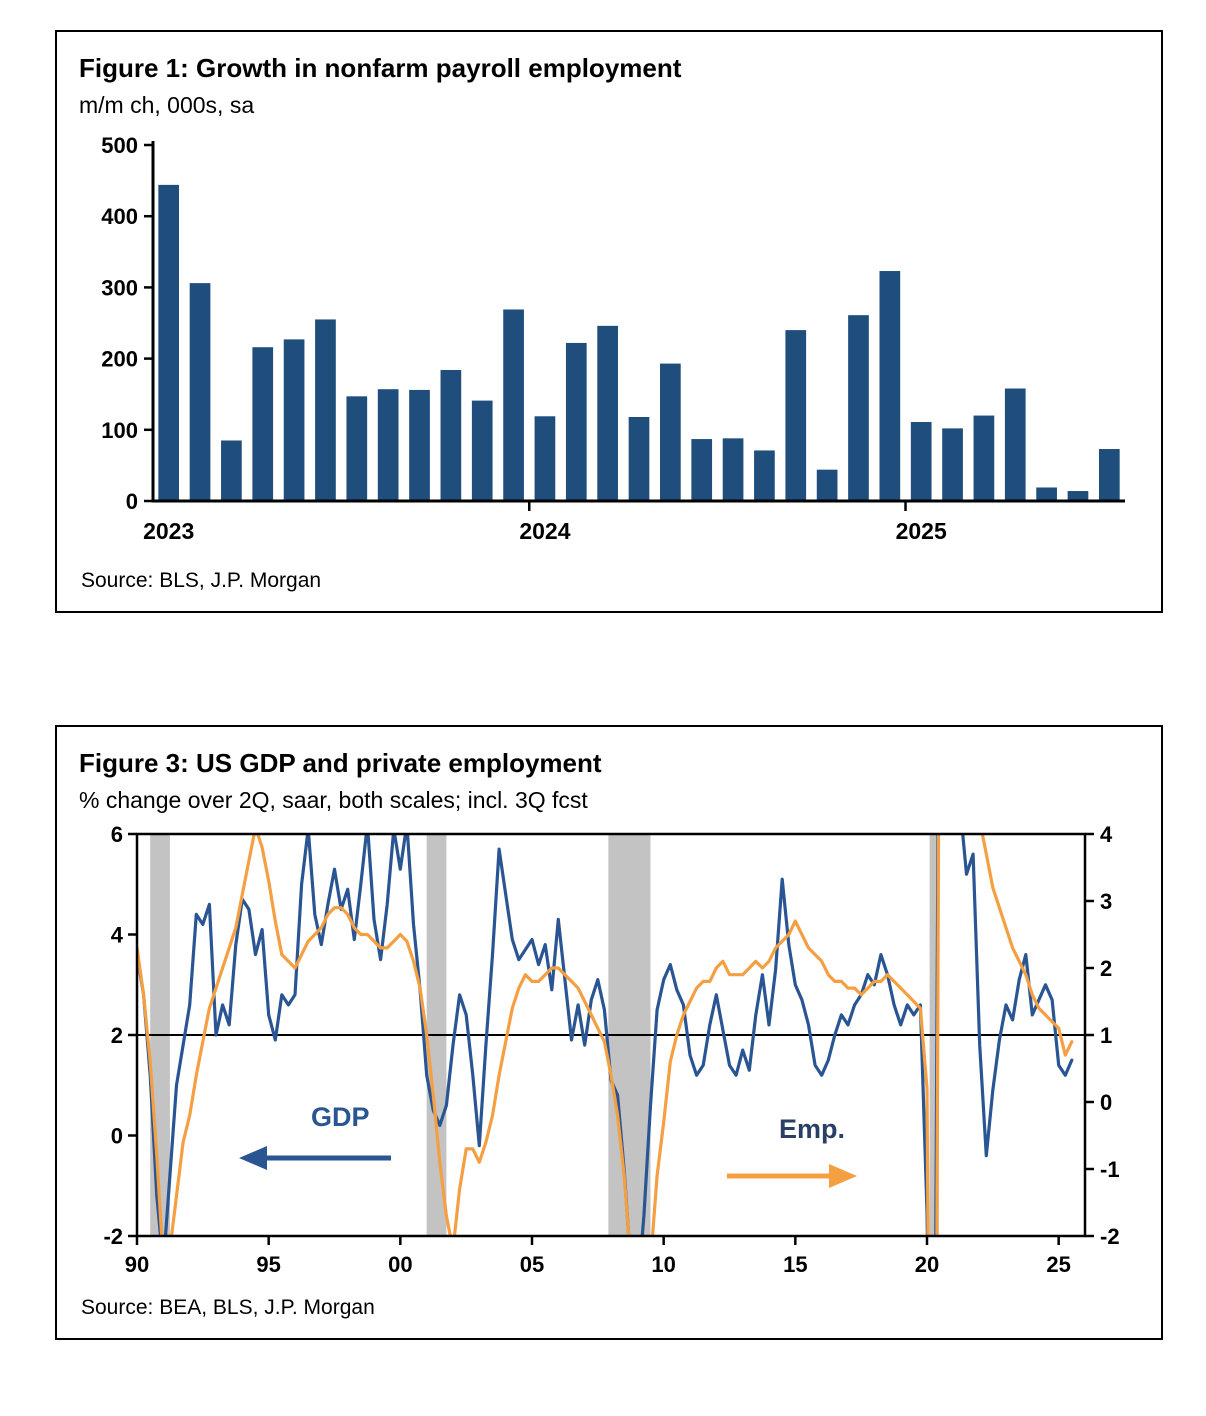 The image size is (1206, 1416). What do you see at coordinates (1106, 901) in the screenshot?
I see `right-tick-label: 3` at bounding box center [1106, 901].